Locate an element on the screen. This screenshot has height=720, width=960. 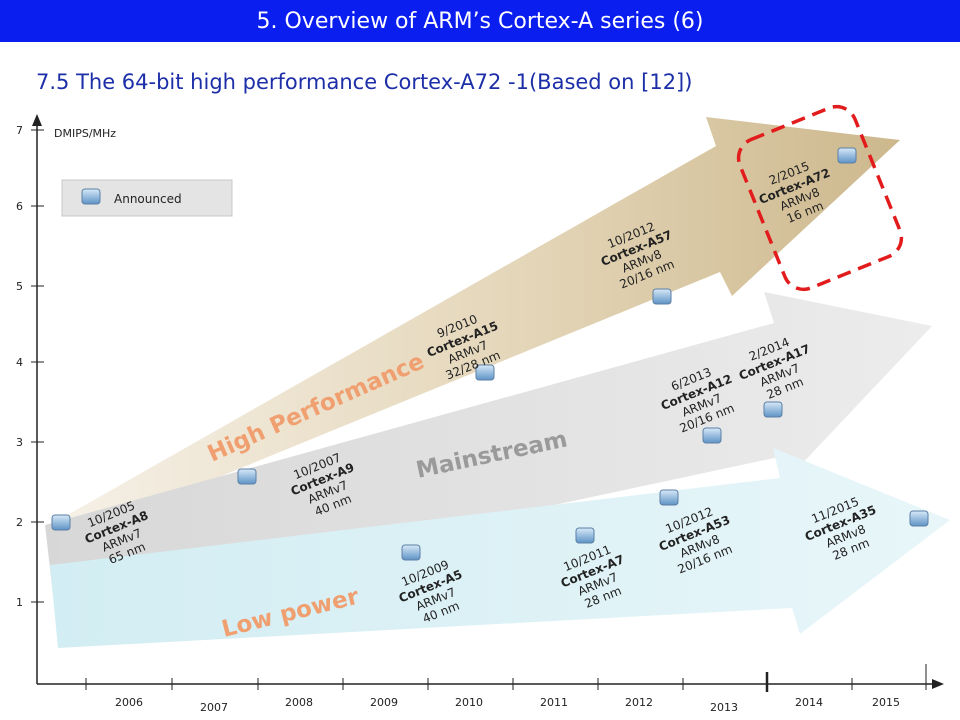
legend: Announced is located at coordinates (147, 198).